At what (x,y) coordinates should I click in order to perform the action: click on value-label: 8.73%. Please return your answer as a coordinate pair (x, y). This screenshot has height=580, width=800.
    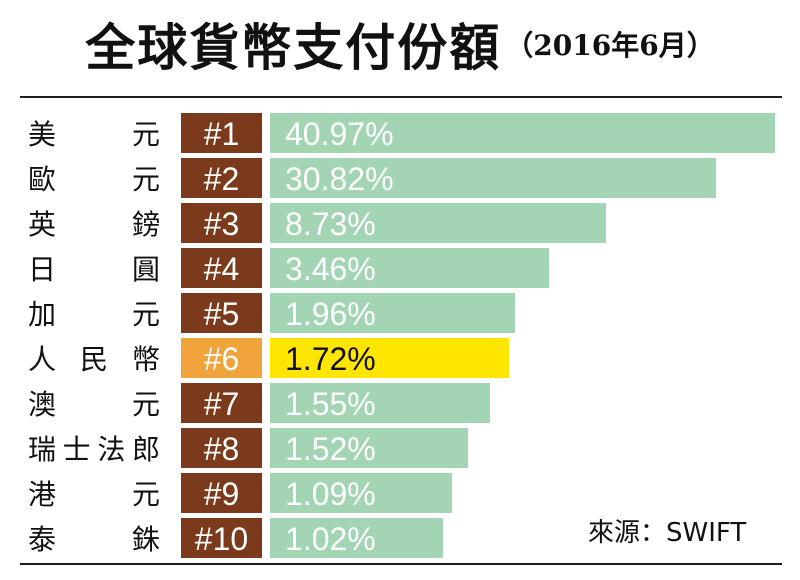
    Looking at the image, I should click on (330, 224).